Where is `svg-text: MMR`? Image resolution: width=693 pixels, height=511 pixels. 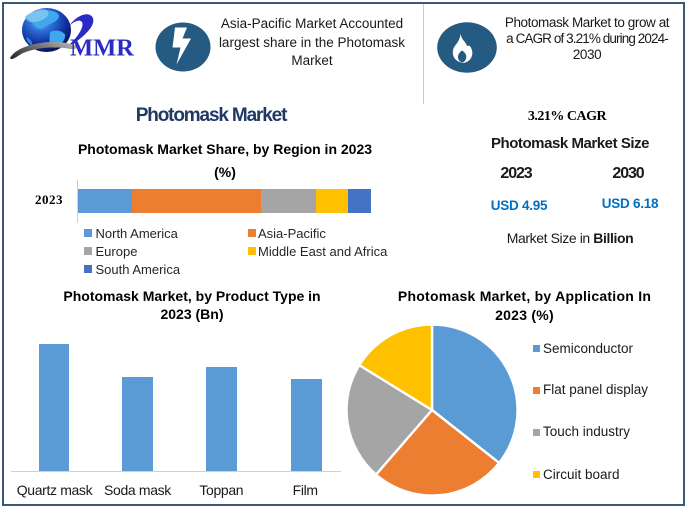
svg-text: MMR is located at coordinates (102, 48).